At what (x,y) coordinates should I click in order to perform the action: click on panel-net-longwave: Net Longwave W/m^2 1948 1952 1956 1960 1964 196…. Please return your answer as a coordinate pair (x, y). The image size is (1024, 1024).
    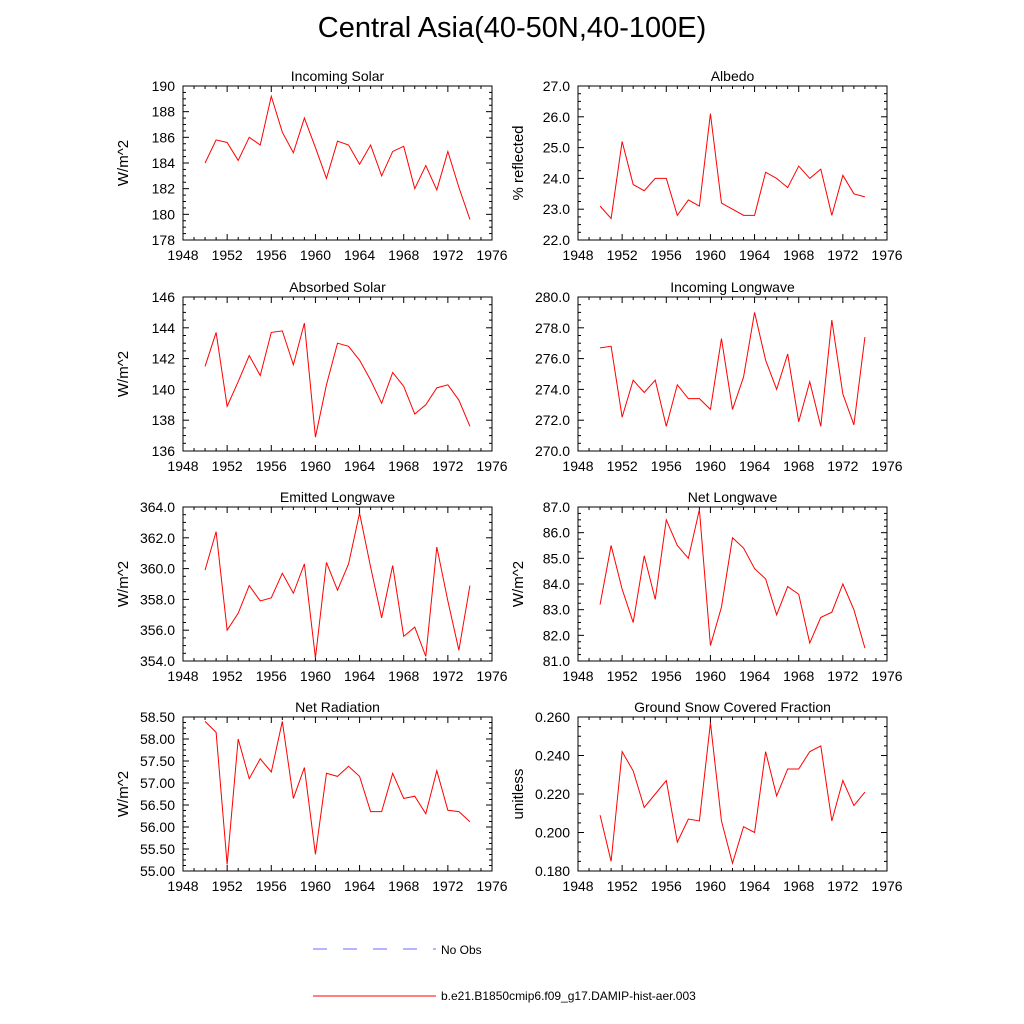
    Looking at the image, I should click on (706, 586).